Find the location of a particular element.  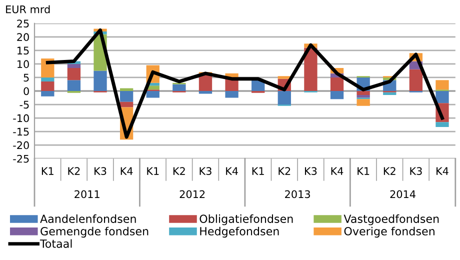

legend-label: Gemengde fondsen is located at coordinates (94, 232).